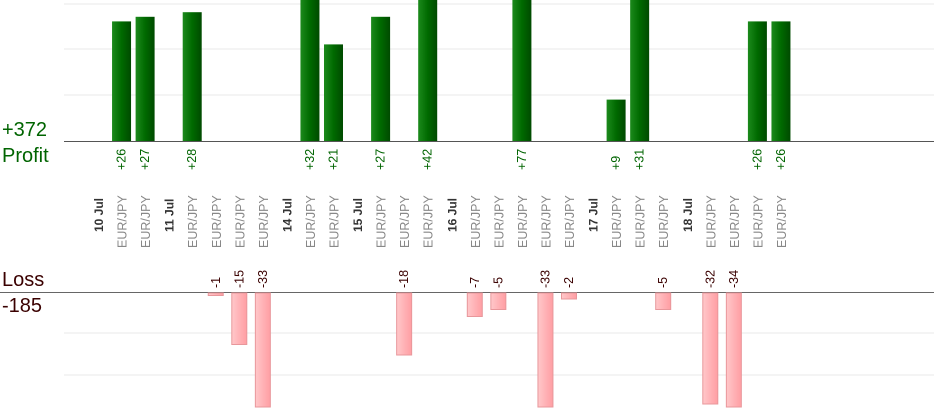 This screenshot has width=934, height=420. I want to click on date-label: 14 Jul, so click(287, 215).